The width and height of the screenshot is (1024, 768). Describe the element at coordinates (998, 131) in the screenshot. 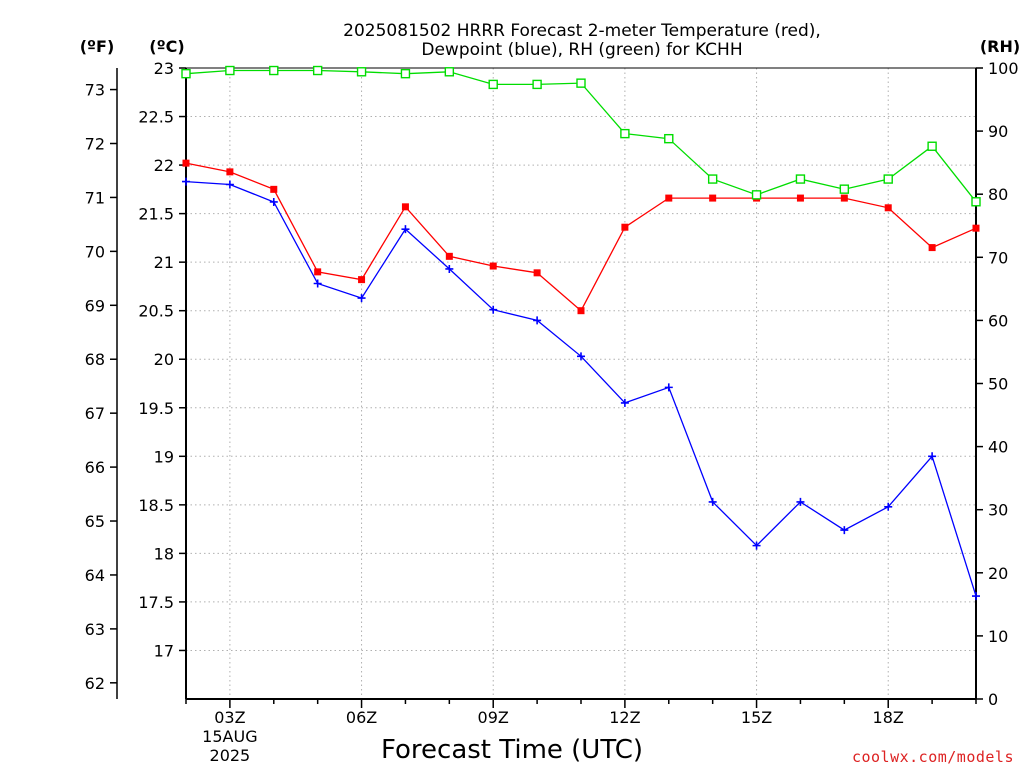

I see `rh-tick-label: 90` at that location.